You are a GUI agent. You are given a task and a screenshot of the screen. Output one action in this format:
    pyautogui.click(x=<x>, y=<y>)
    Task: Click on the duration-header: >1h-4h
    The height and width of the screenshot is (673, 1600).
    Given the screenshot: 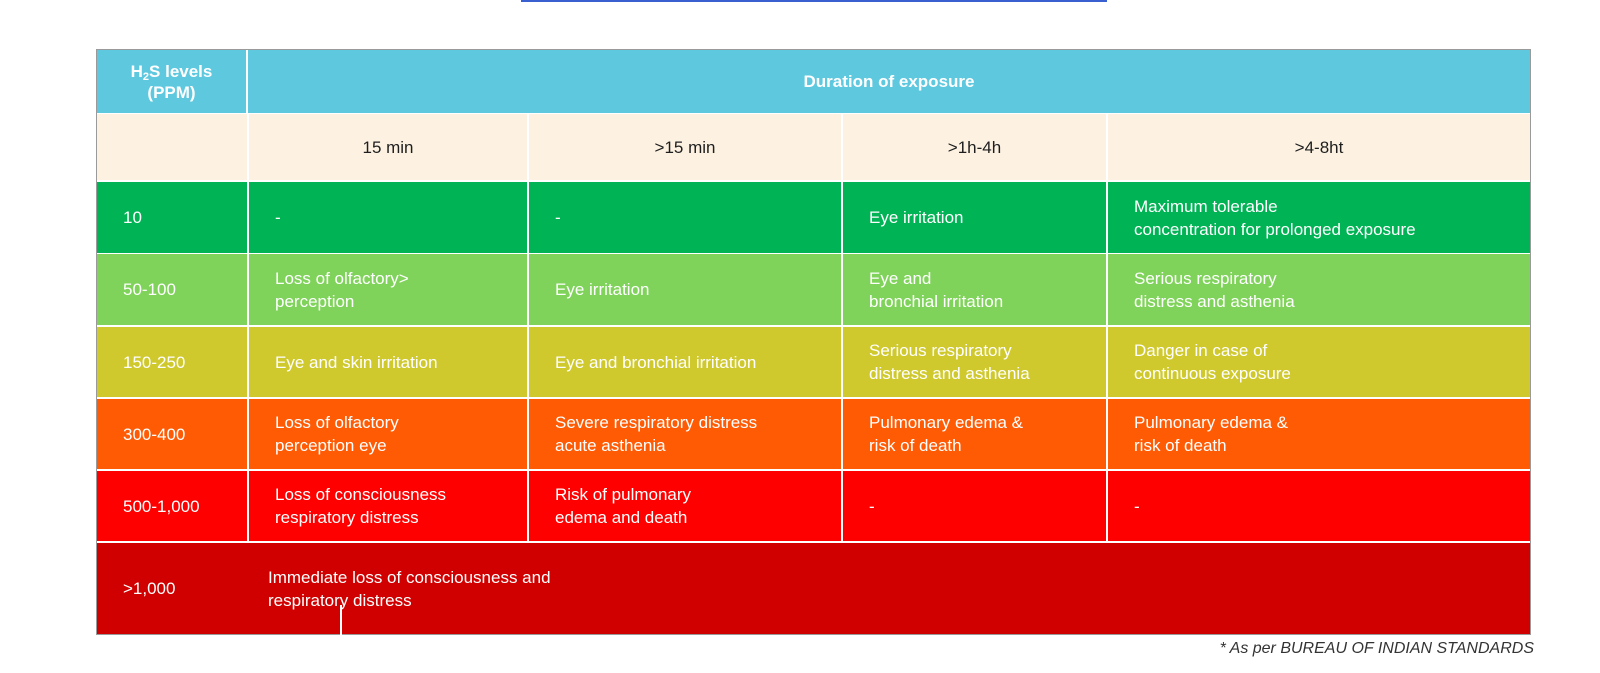 What is the action you would take?
    pyautogui.click(x=974, y=147)
    